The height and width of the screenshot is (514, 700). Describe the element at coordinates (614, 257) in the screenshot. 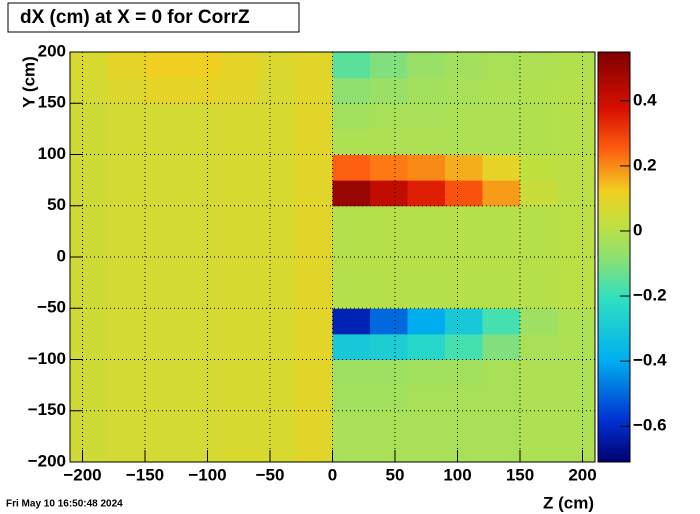

I see `color-bar` at that location.